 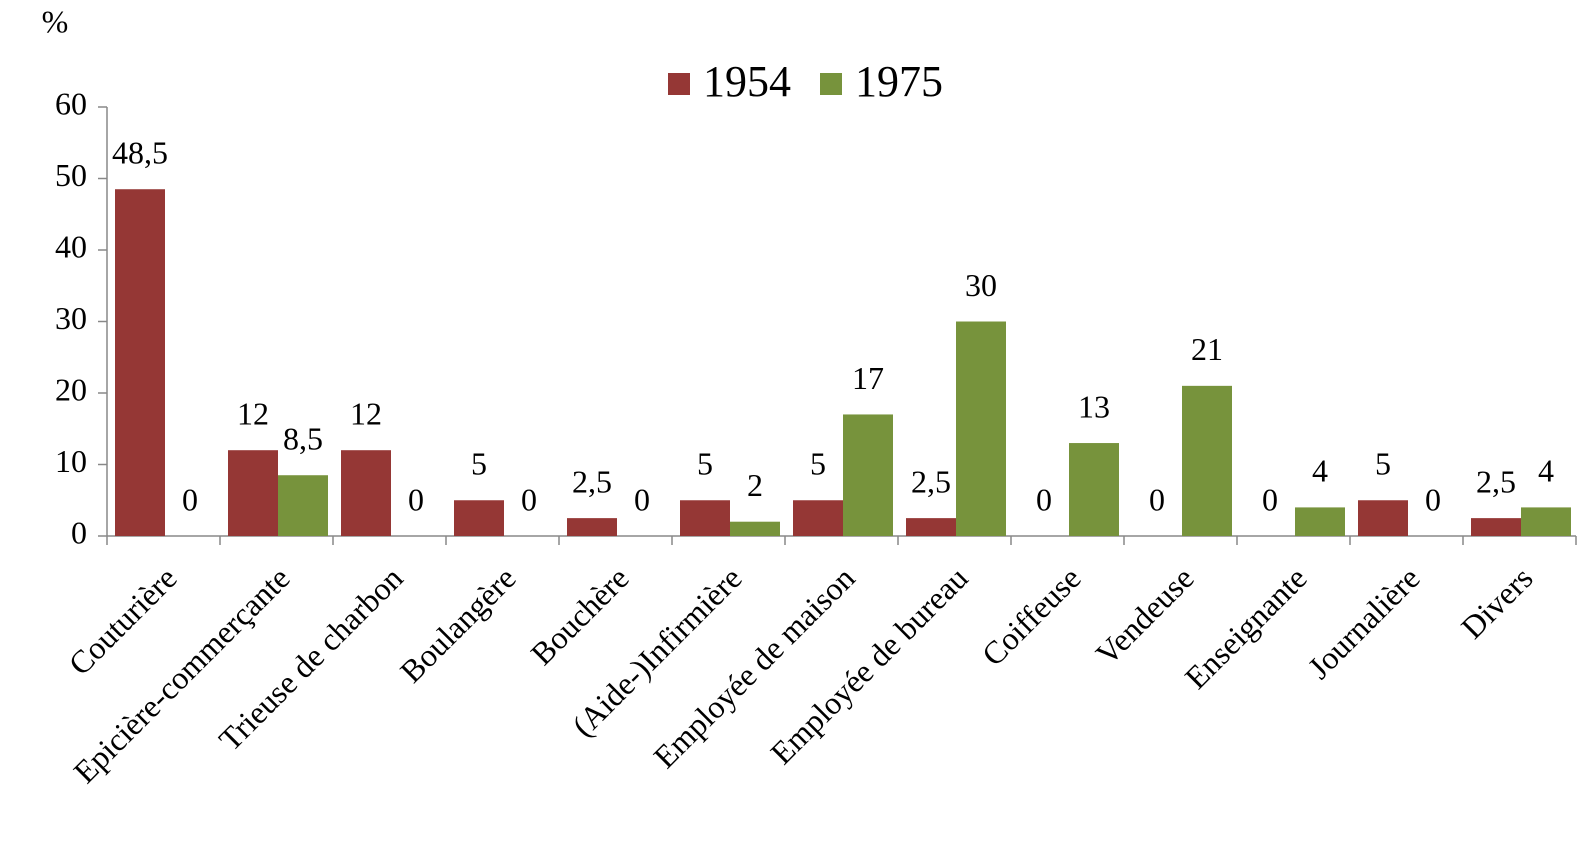 I want to click on y-tick-label: 0, so click(x=79, y=532).